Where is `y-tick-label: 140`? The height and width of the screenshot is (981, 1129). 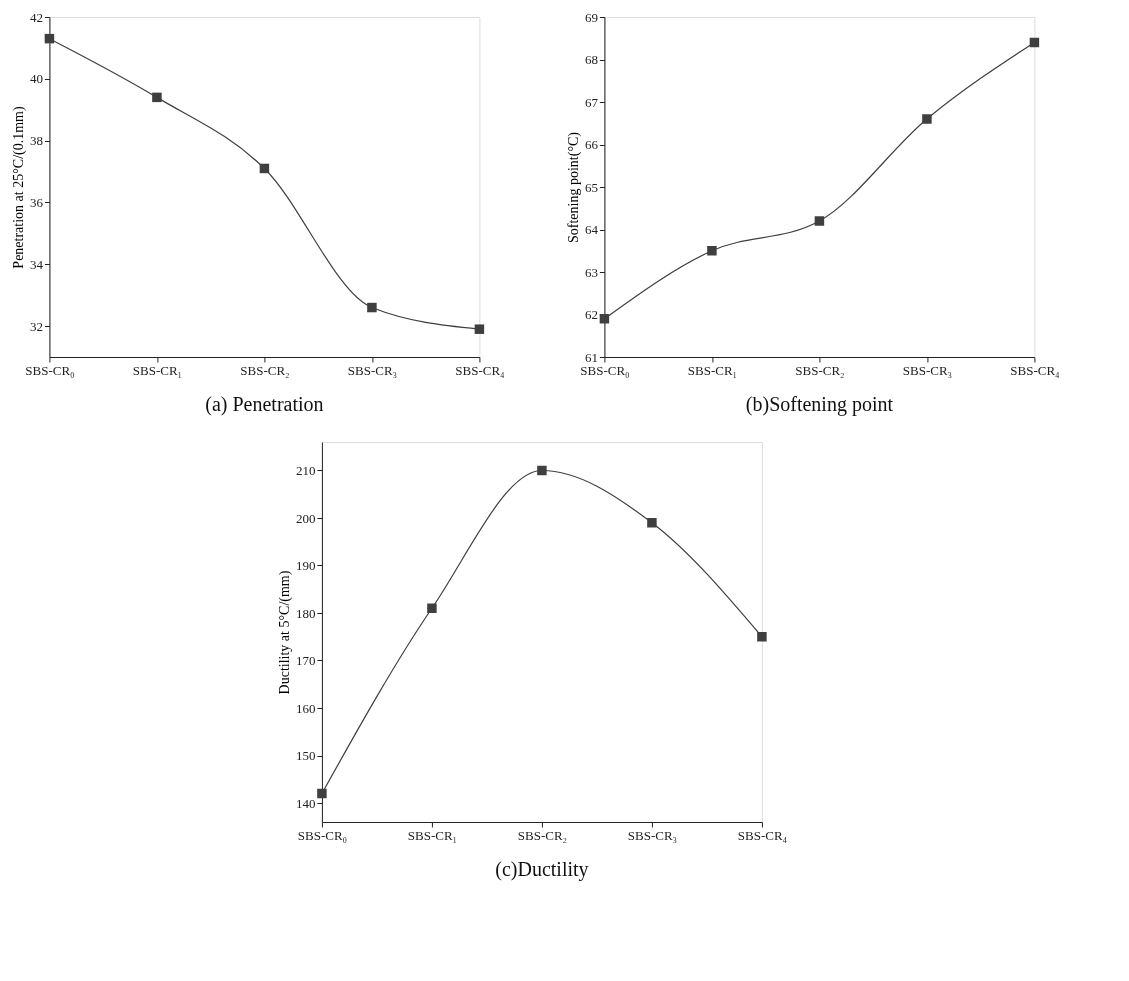 y-tick-label: 140 is located at coordinates (305, 803).